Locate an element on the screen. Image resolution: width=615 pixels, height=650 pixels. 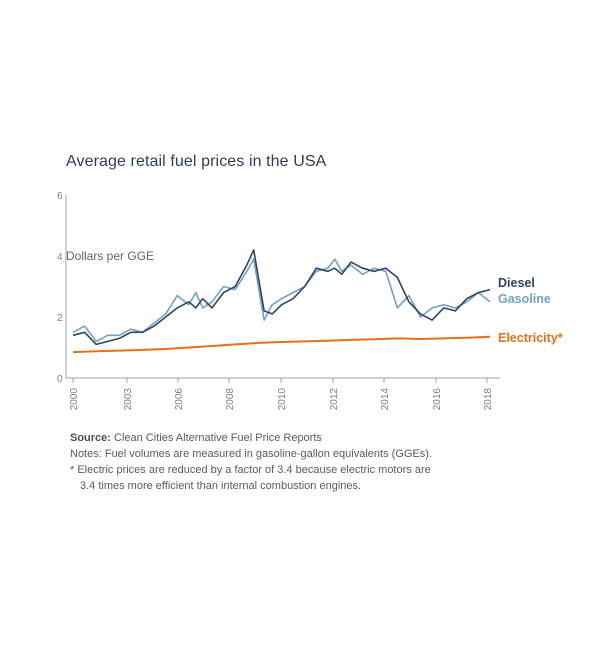
chart-series is located at coordinates (281, 301).